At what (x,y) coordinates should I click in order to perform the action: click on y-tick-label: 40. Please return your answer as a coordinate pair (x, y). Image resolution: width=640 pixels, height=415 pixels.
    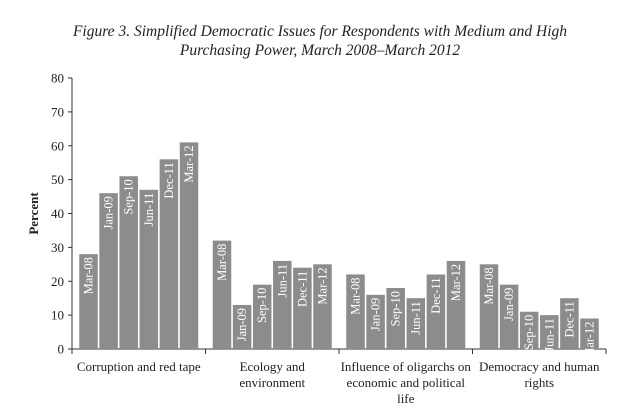
    Looking at the image, I should click on (57, 213).